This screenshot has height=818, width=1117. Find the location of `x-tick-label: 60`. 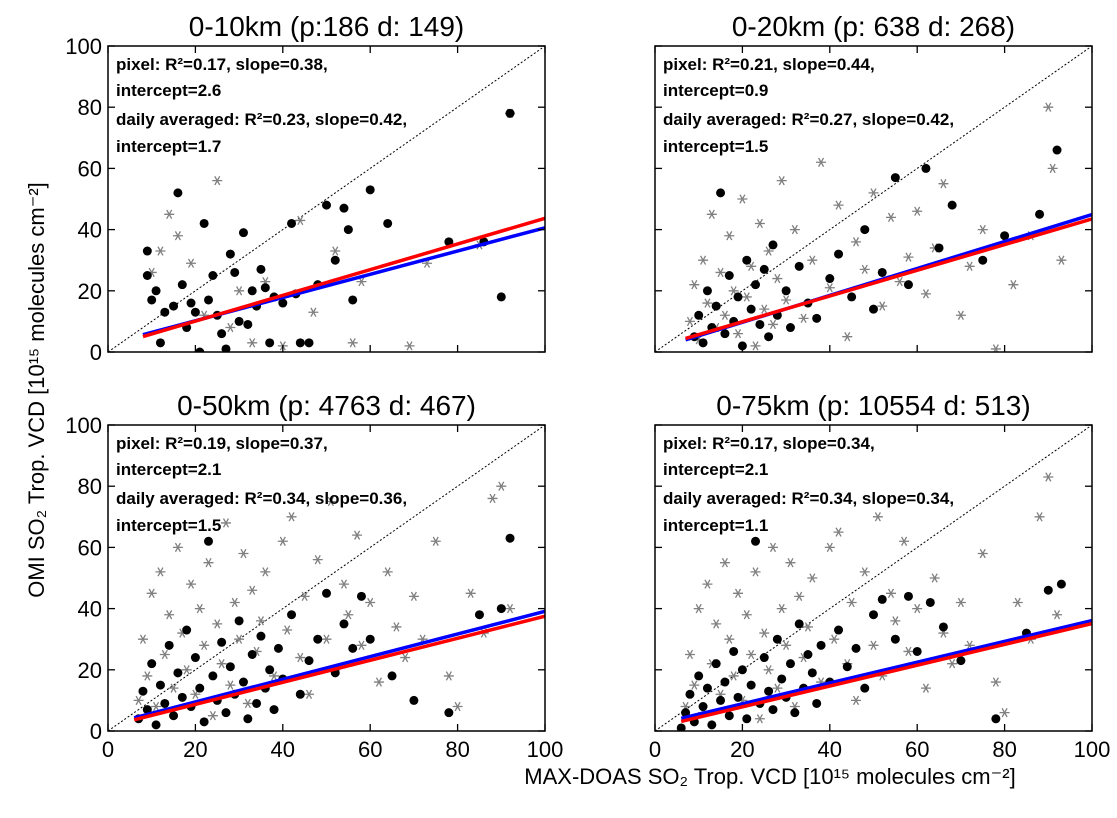

x-tick-label: 60 is located at coordinates (370, 749).